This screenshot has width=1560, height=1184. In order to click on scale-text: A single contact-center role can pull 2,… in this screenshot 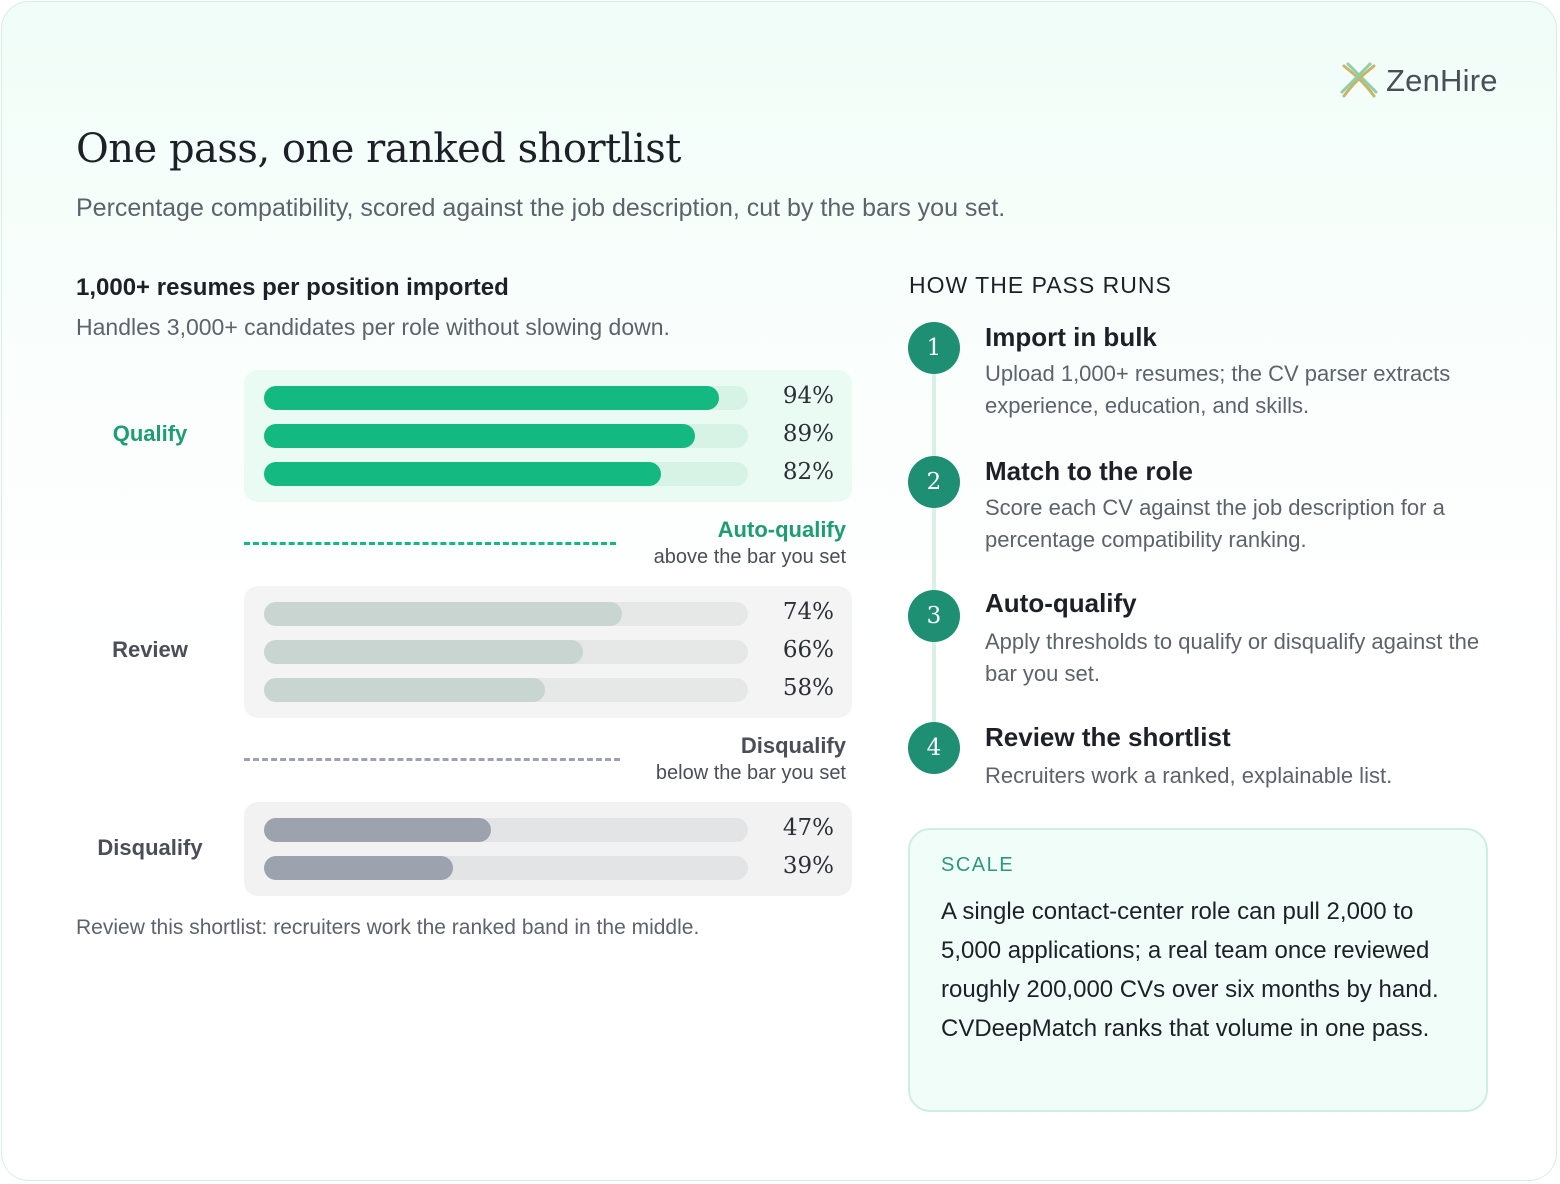, I will do `click(1190, 970)`.